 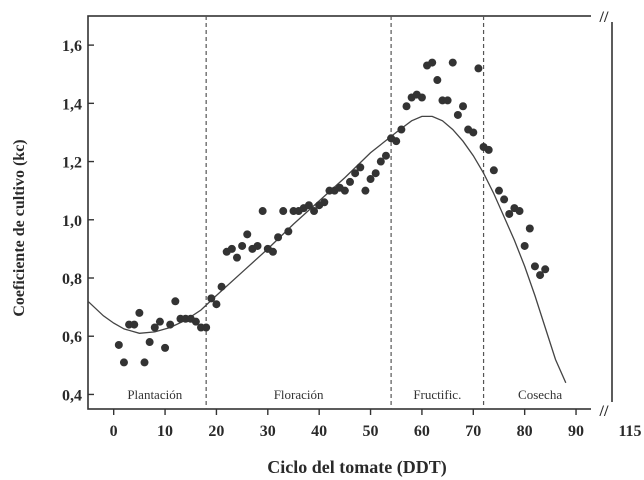 What do you see at coordinates (422, 431) in the screenshot?
I see `x-tick-label: 60` at bounding box center [422, 431].